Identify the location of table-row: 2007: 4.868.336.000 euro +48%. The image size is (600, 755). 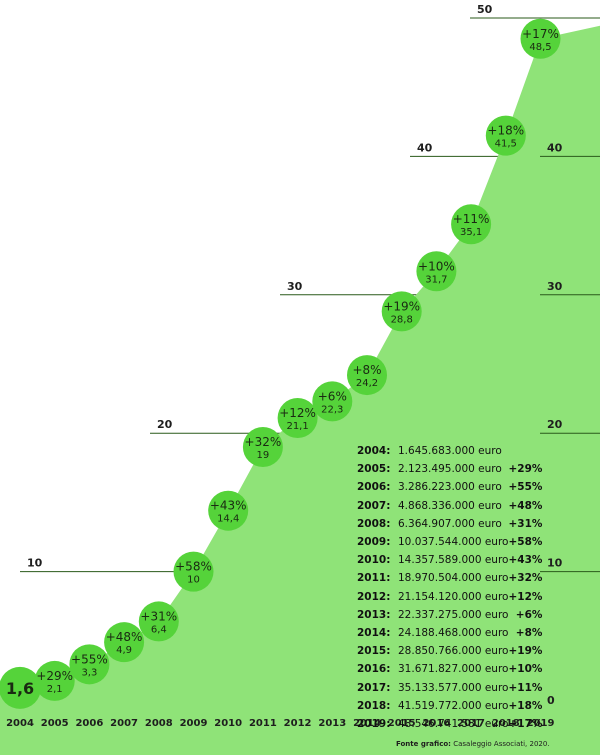
(449, 506).